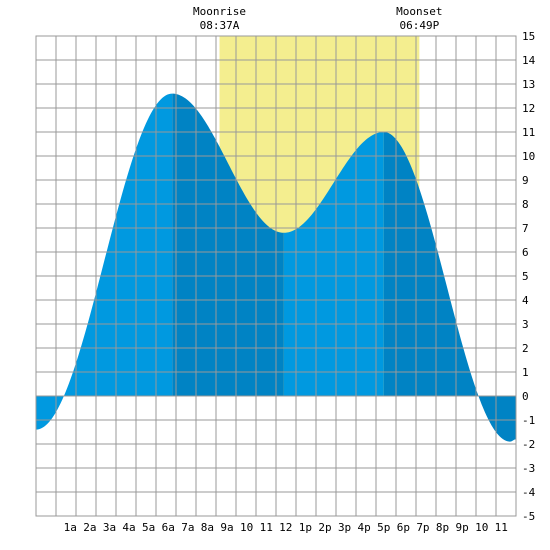  I want to click on x-tick-label: 3a, so click(109, 527).